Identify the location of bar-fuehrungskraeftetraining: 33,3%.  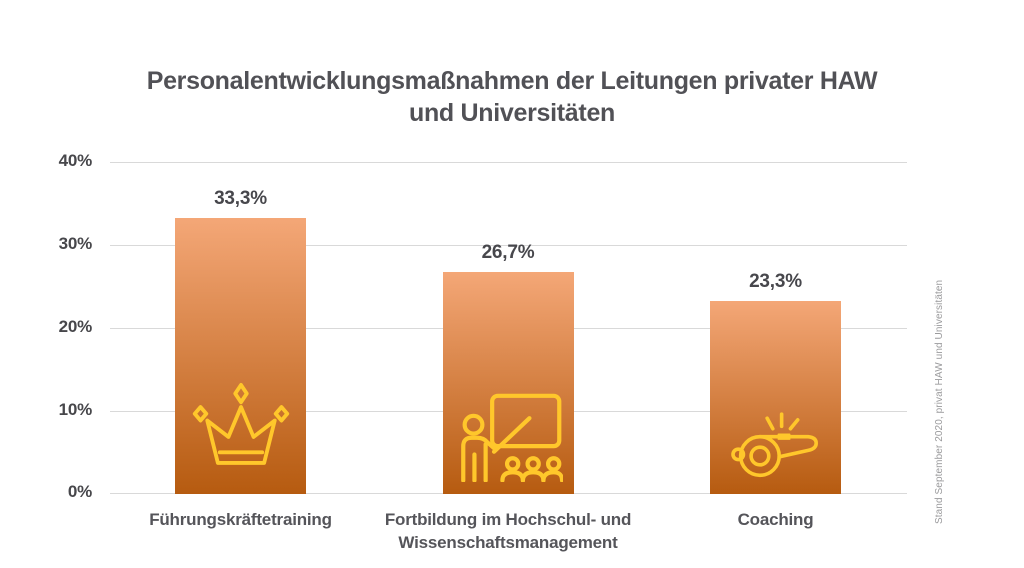
(240, 341).